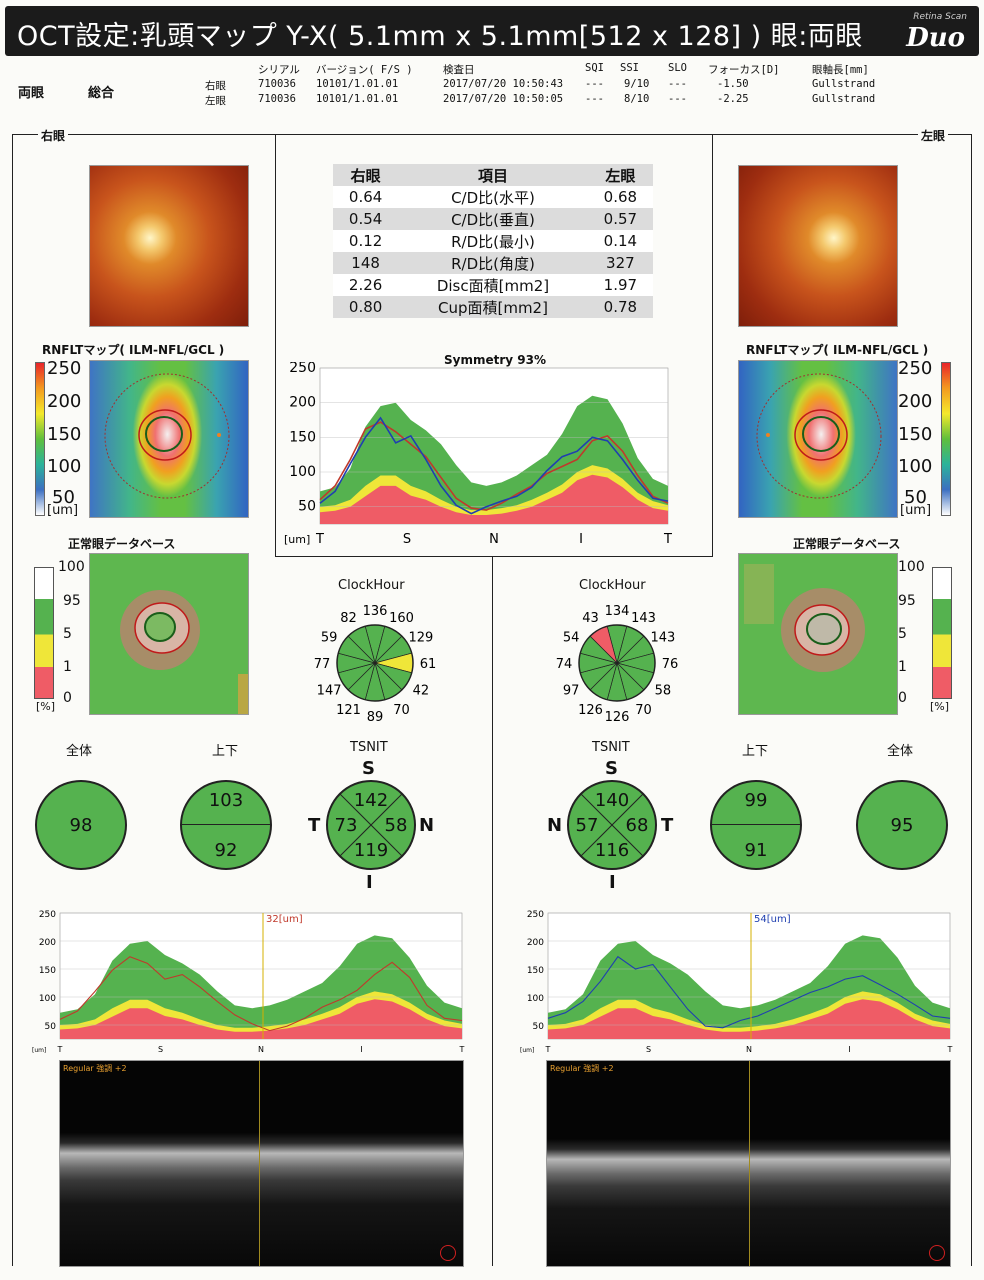  I want to click on left-bscan-indicator, so click(937, 1253).